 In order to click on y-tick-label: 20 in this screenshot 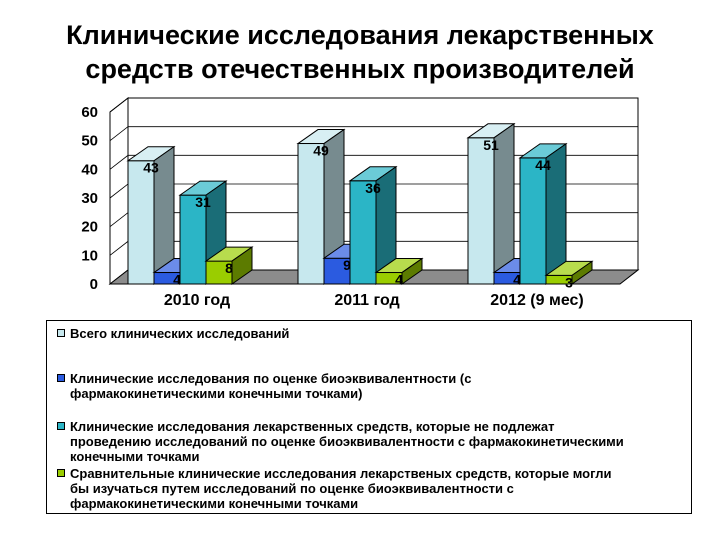, I will do `click(89, 227)`.